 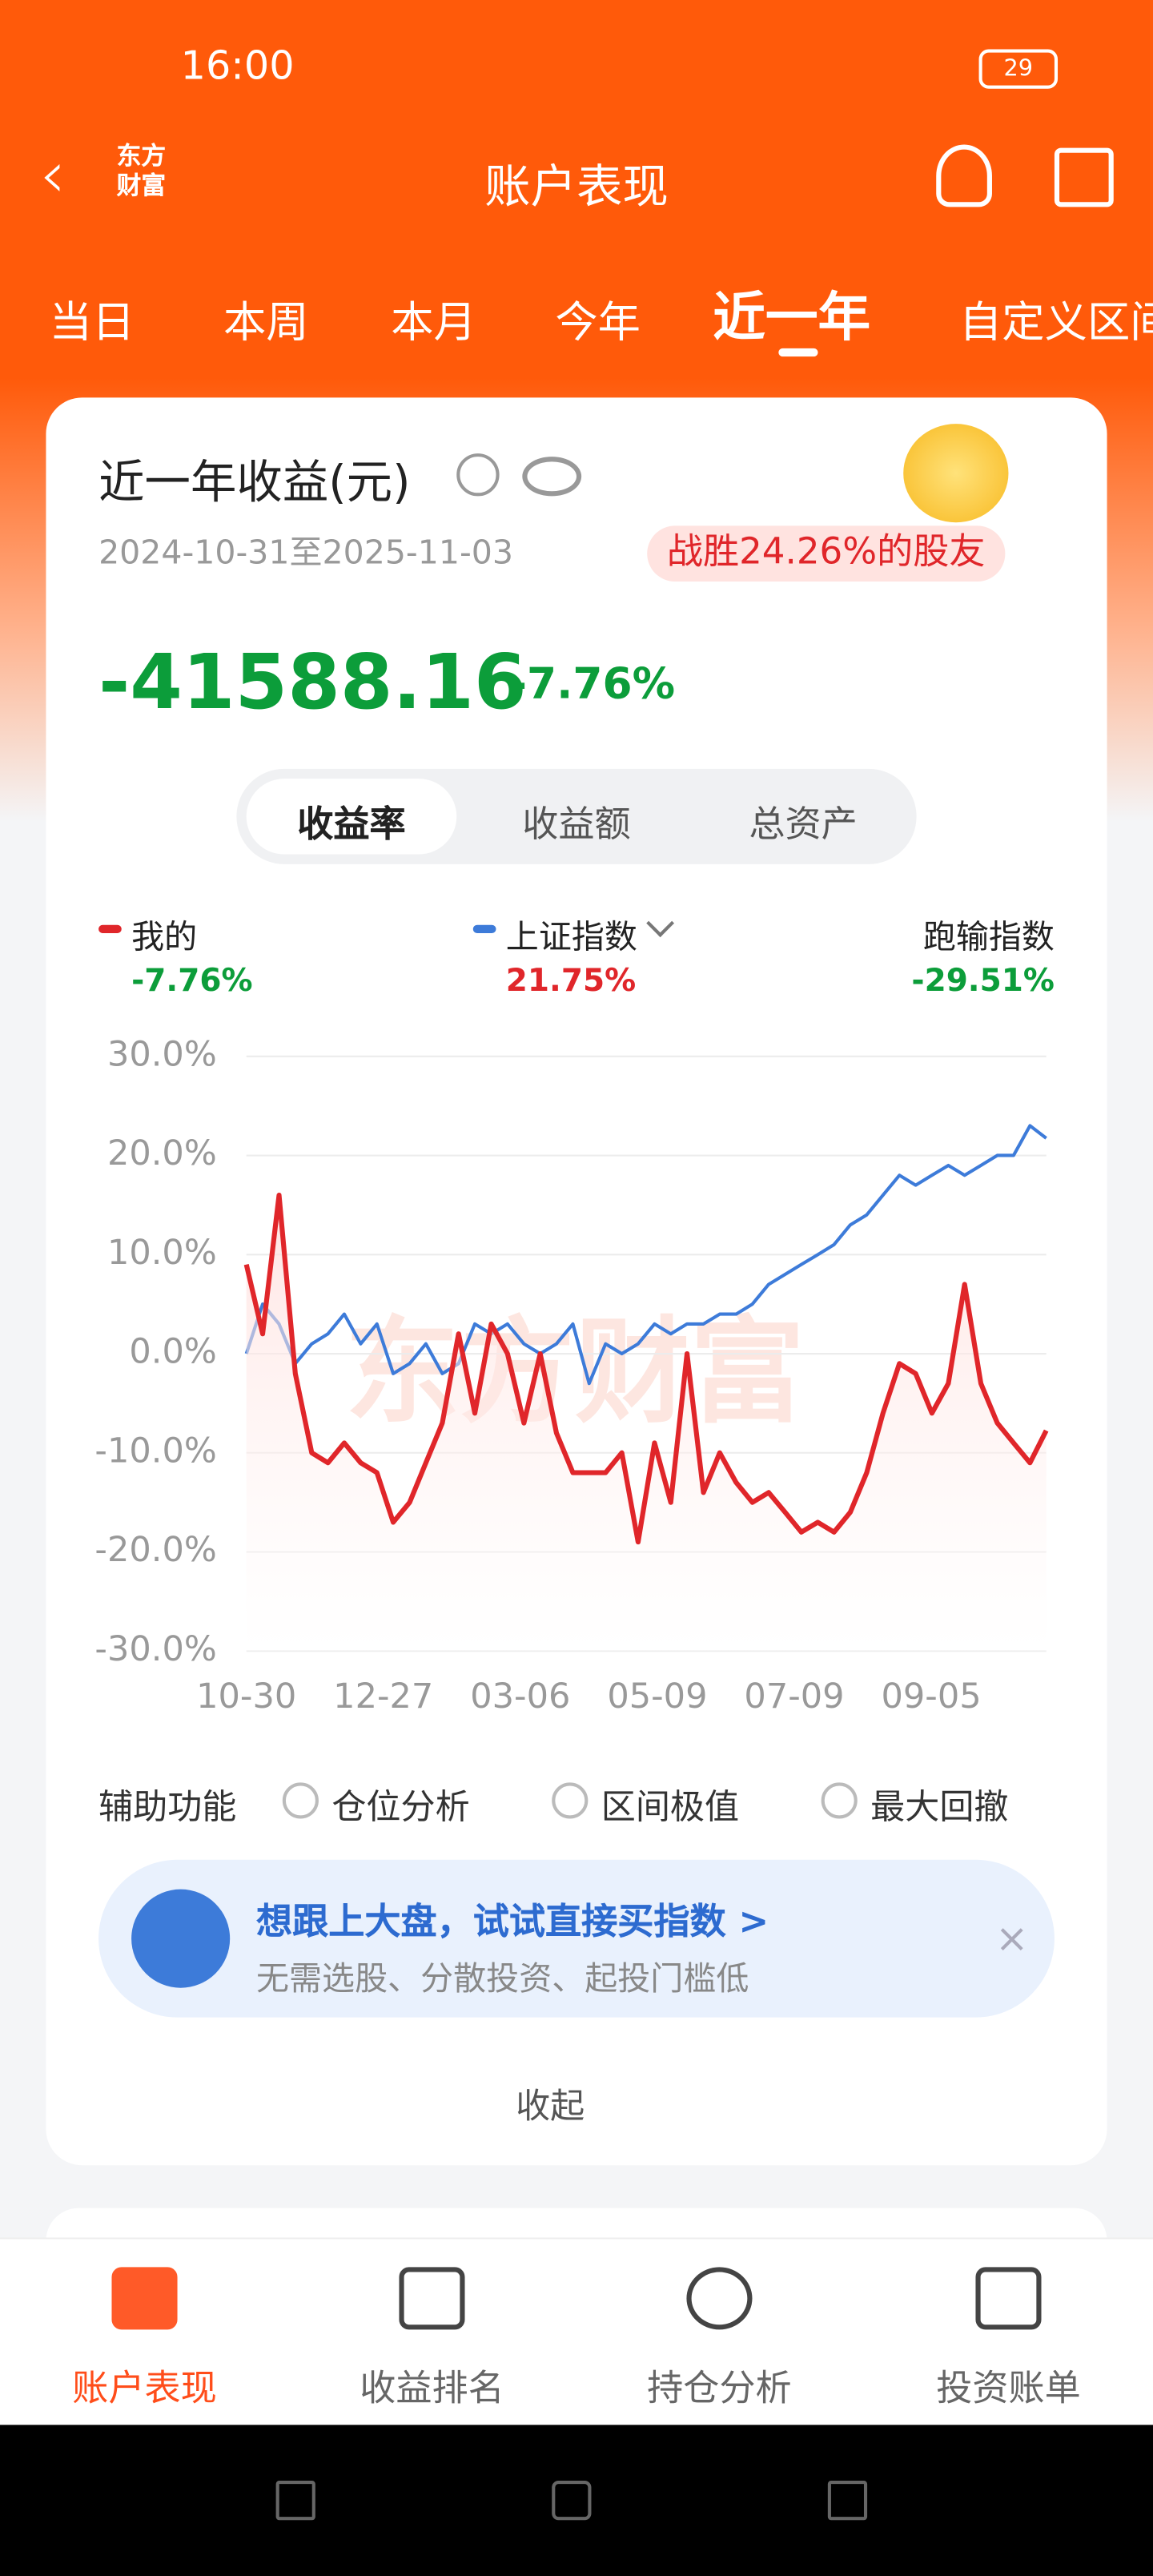 What do you see at coordinates (155, 1649) in the screenshot?
I see `y-tick-label: -30.0%` at bounding box center [155, 1649].